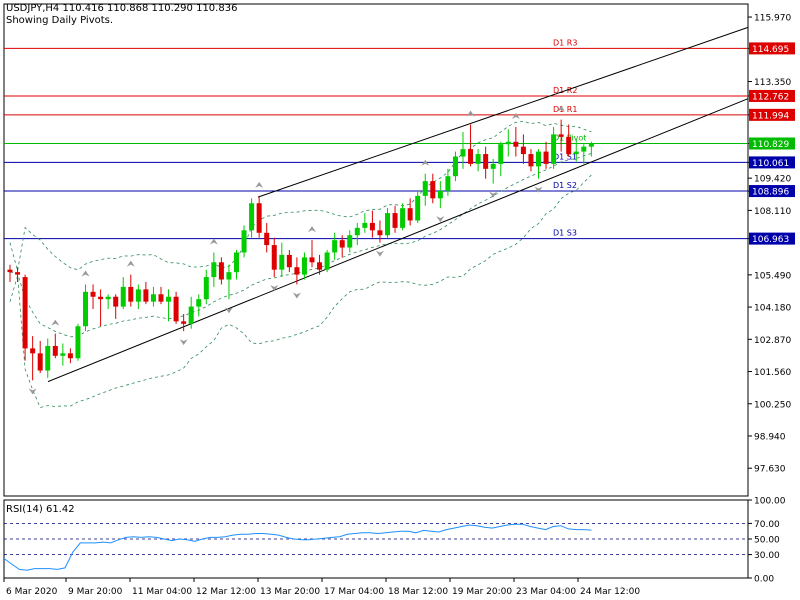 This screenshot has height=600, width=800. What do you see at coordinates (772, 180) in the screenshot?
I see `price-tick-label: 109.420` at bounding box center [772, 180].